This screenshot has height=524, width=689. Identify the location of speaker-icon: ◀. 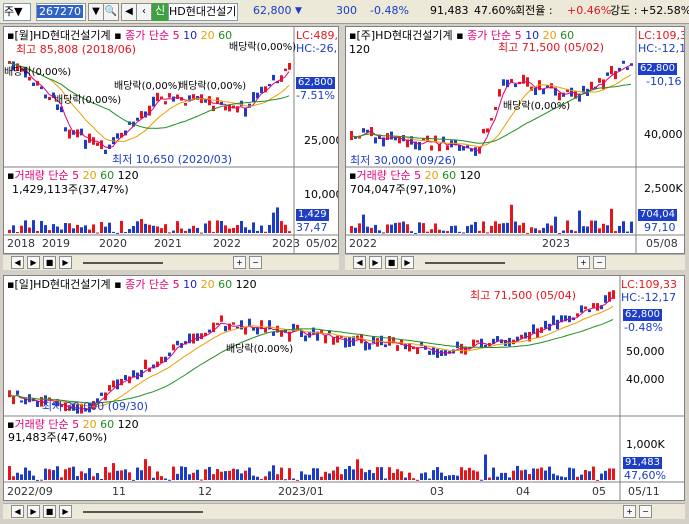
(129, 12).